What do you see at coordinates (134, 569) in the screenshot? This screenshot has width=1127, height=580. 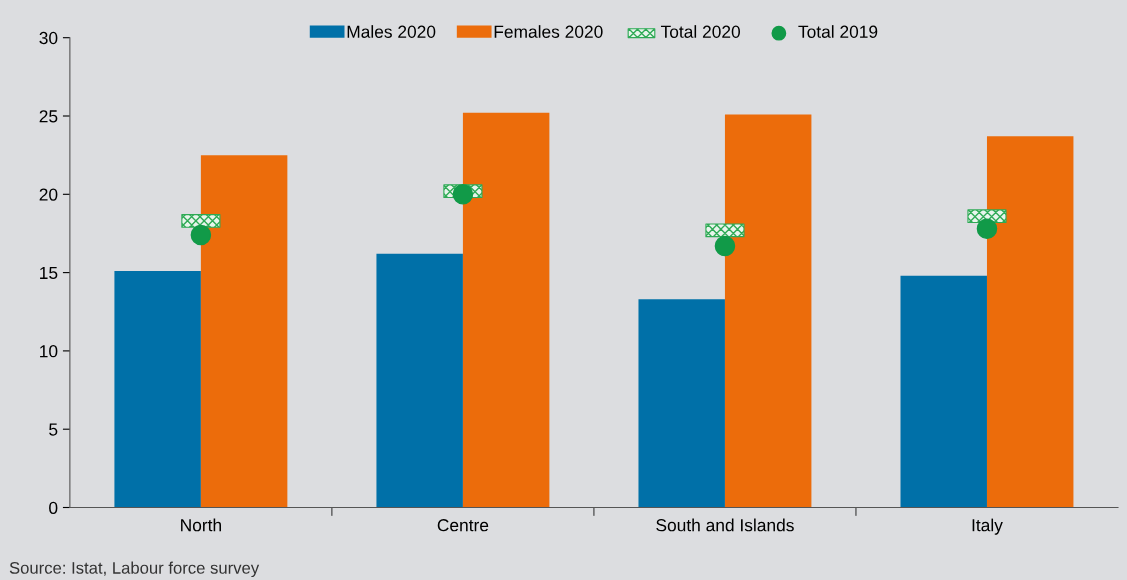 I see `source-note: Source: Istat, Labour force survey` at bounding box center [134, 569].